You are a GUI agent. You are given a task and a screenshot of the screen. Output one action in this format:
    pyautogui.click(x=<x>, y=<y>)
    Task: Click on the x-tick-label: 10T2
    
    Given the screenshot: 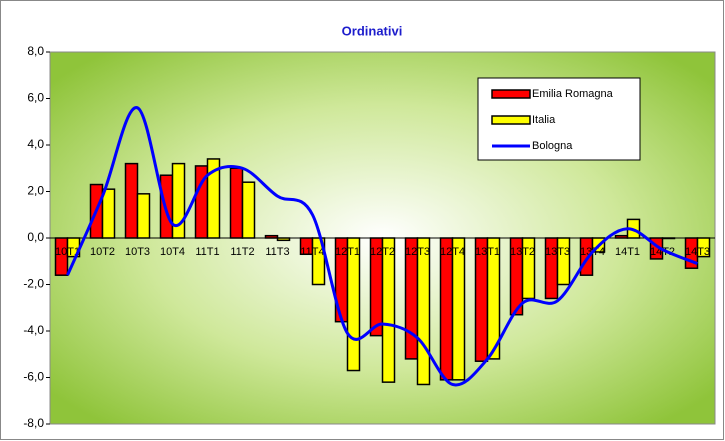 What is the action you would take?
    pyautogui.click(x=102, y=252)
    